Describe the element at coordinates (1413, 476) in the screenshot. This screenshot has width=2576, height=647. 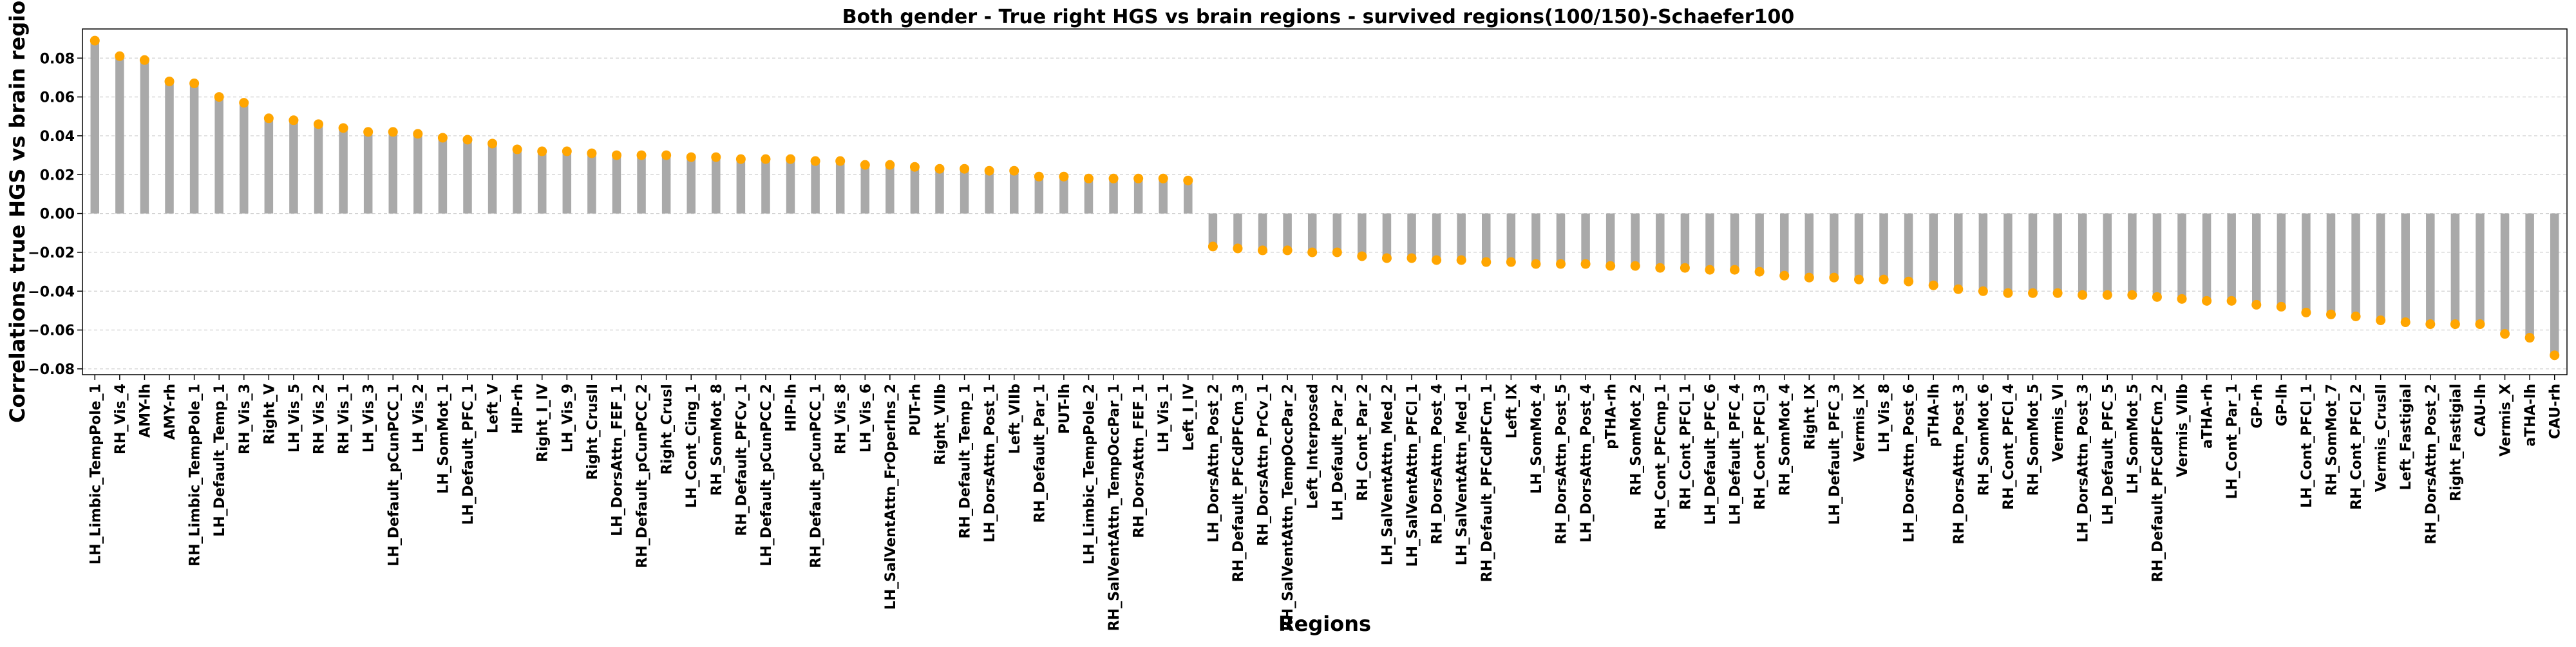
I see `x-tick-label: LH_SalVentAttn_PFCl_1` at that location.